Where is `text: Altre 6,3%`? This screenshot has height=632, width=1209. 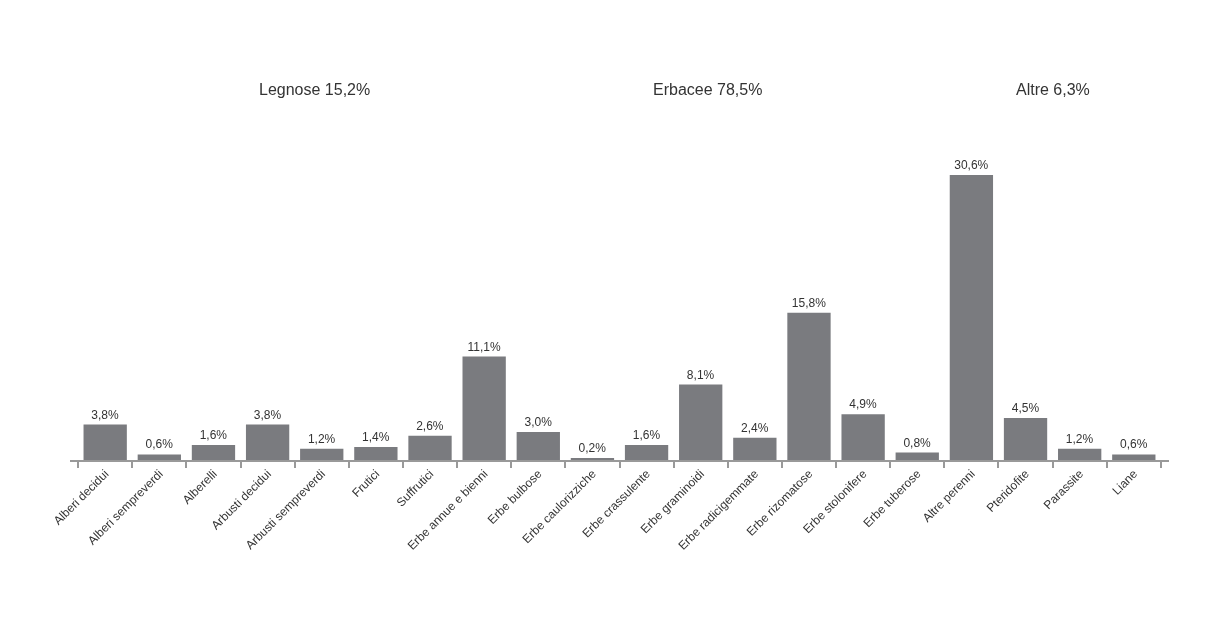
text: Altre 6,3% is located at coordinates (1053, 89).